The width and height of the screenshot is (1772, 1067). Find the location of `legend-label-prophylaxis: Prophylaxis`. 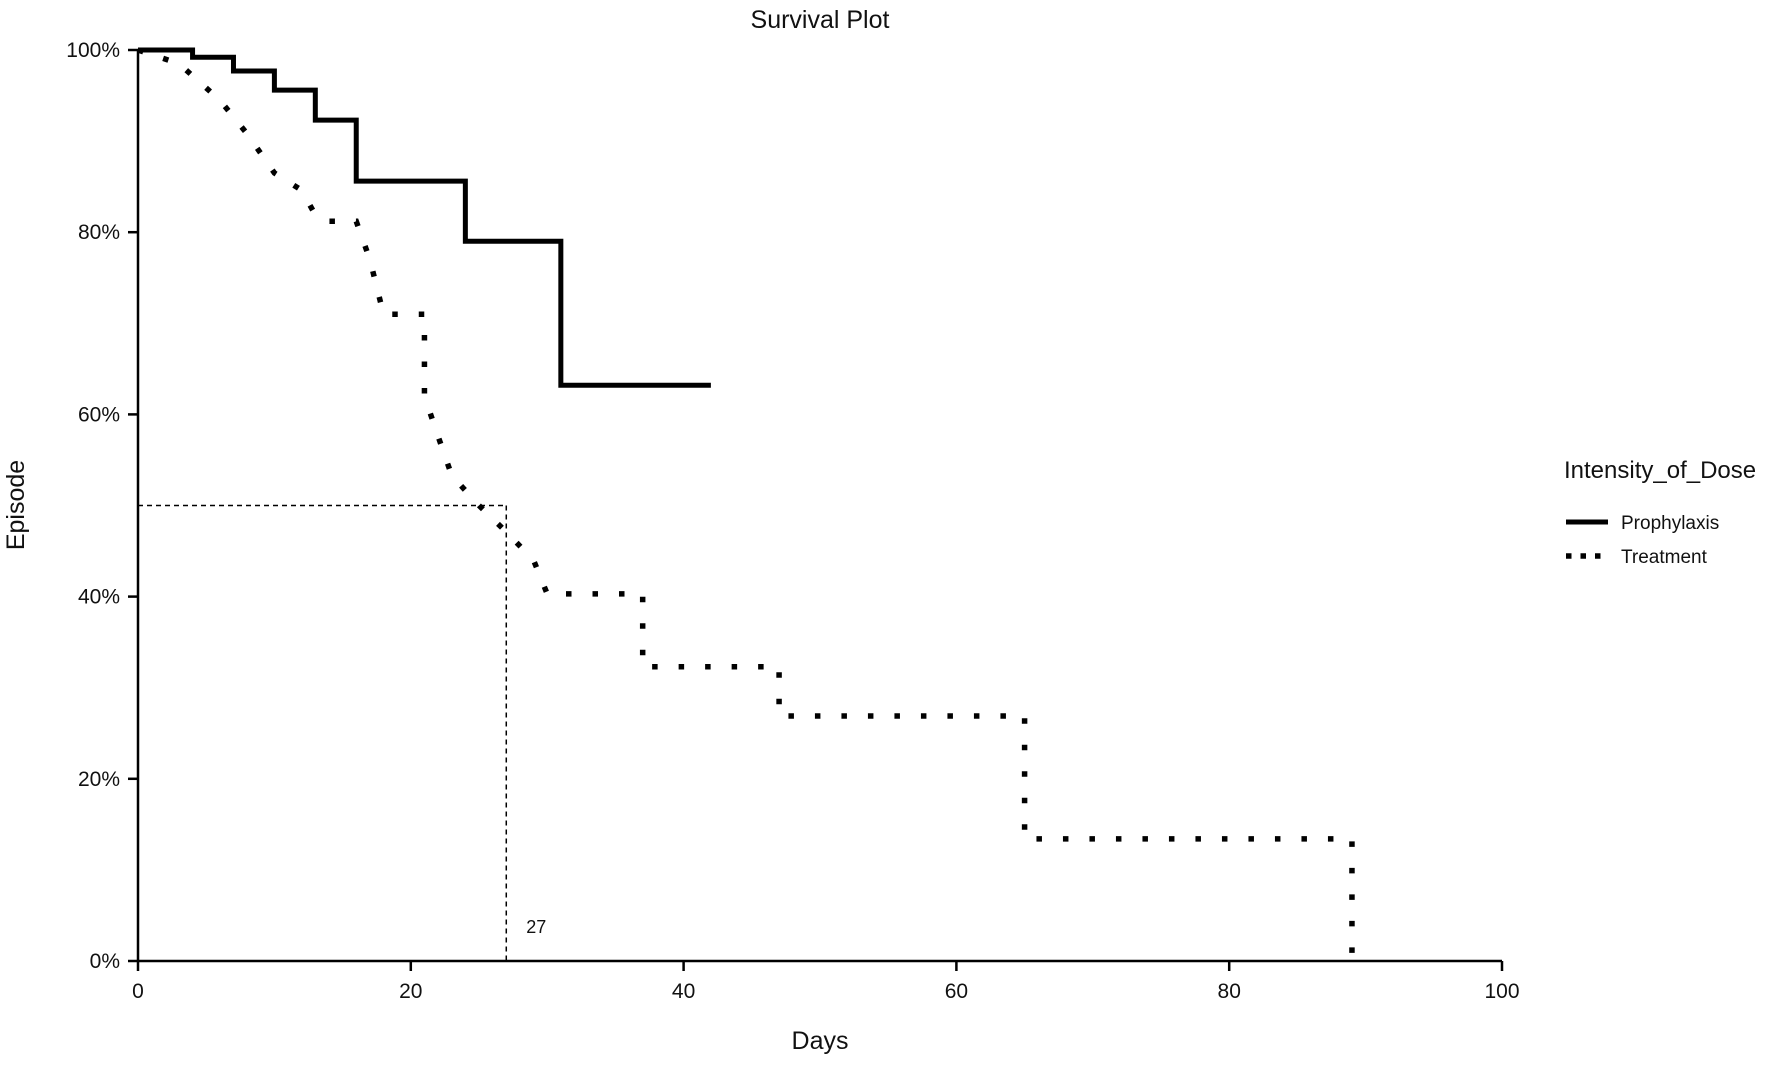

legend-label-prophylaxis: Prophylaxis is located at coordinates (1670, 523).